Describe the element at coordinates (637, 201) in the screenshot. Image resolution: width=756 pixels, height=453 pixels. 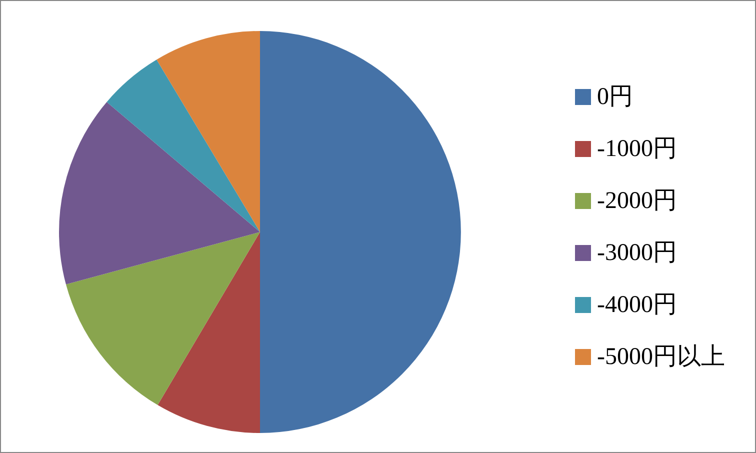
I see `legend-label: -2000円` at that location.